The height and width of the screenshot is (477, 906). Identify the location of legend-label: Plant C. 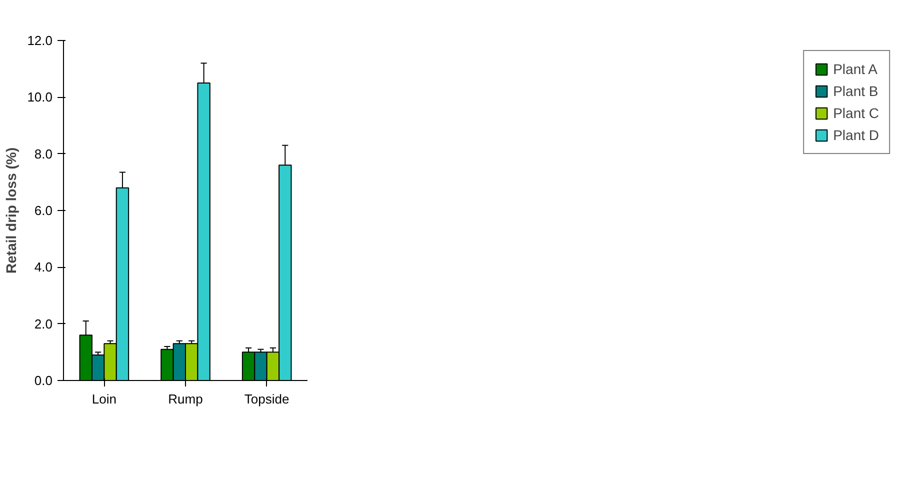
(856, 113).